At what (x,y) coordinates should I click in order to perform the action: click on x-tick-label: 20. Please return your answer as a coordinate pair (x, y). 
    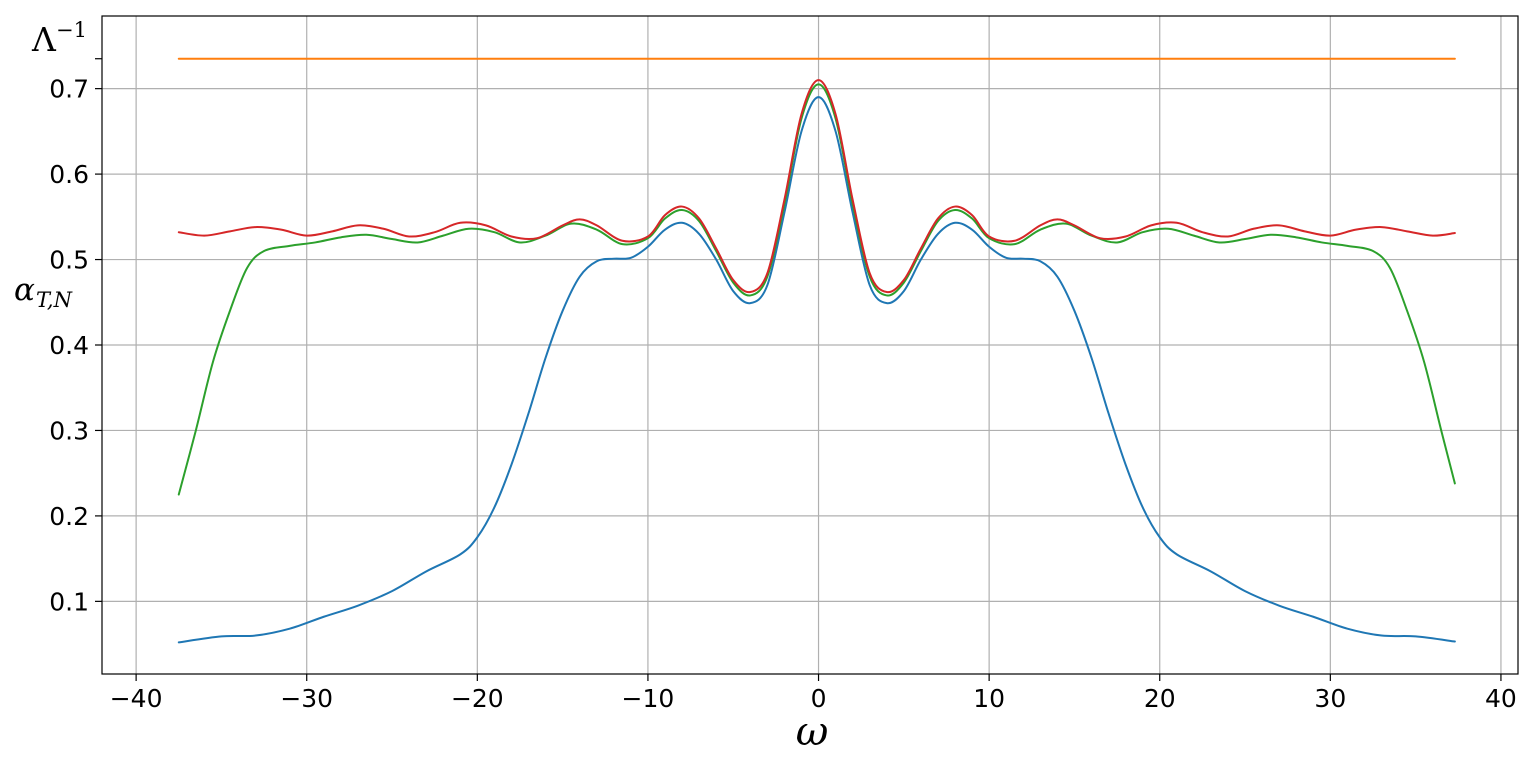
    Looking at the image, I should click on (1160, 698).